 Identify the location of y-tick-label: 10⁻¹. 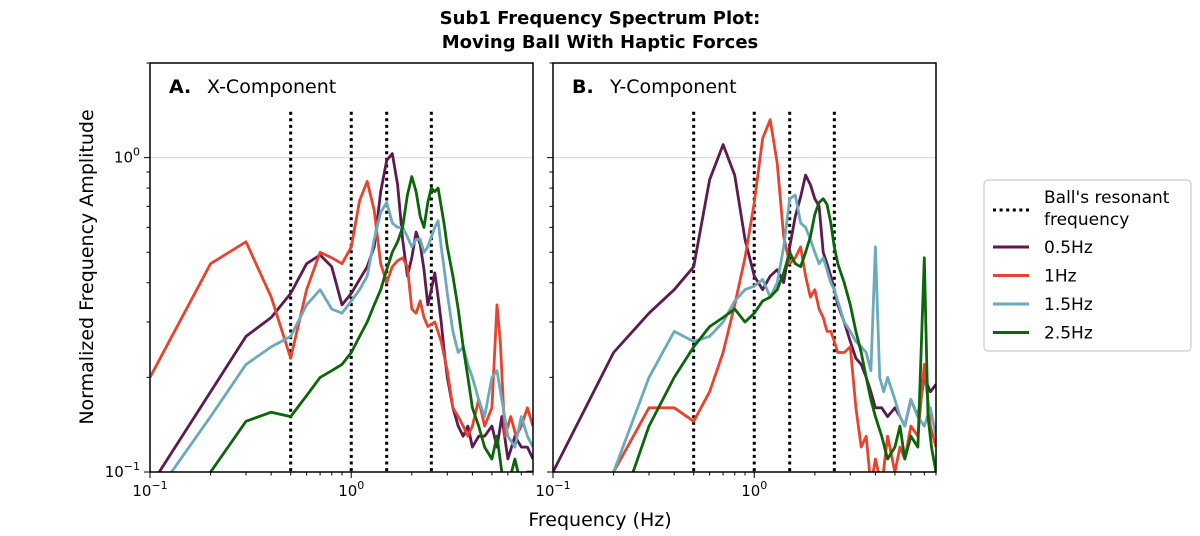
(122, 470).